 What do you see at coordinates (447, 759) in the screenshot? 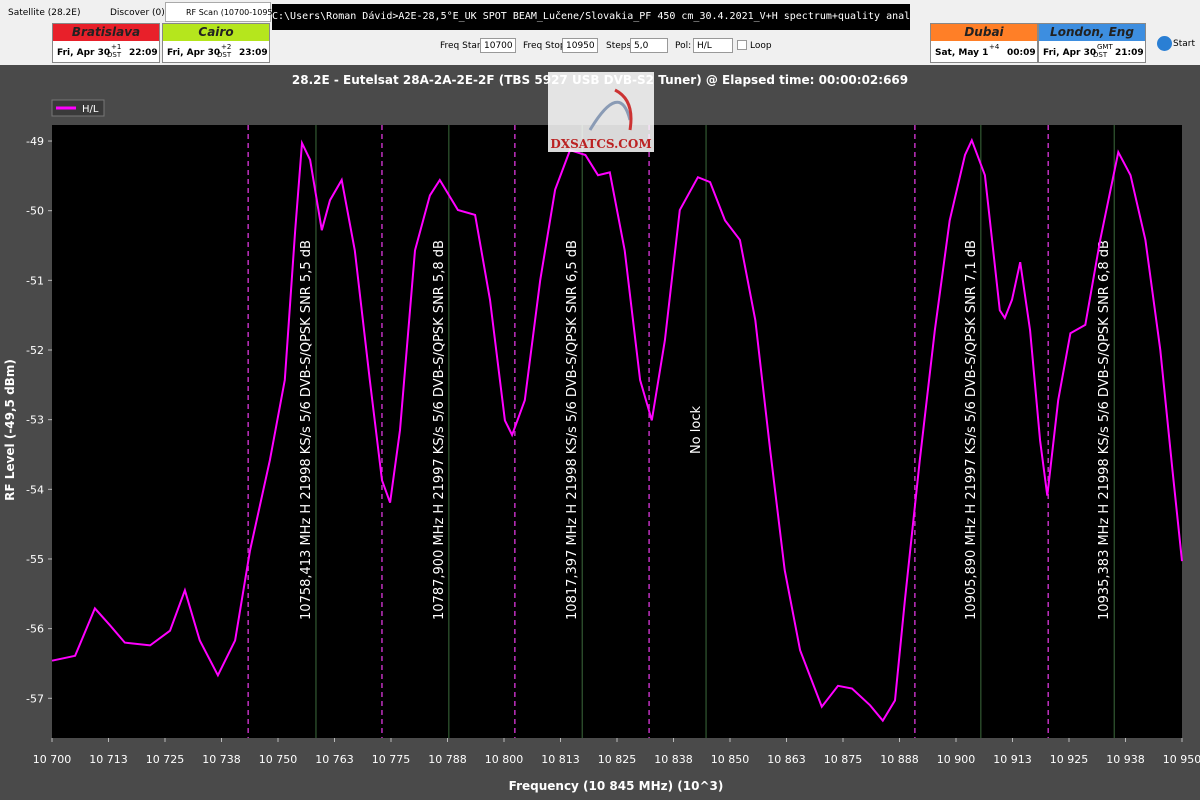
I see `x-tick-label: 10 788` at bounding box center [447, 759].